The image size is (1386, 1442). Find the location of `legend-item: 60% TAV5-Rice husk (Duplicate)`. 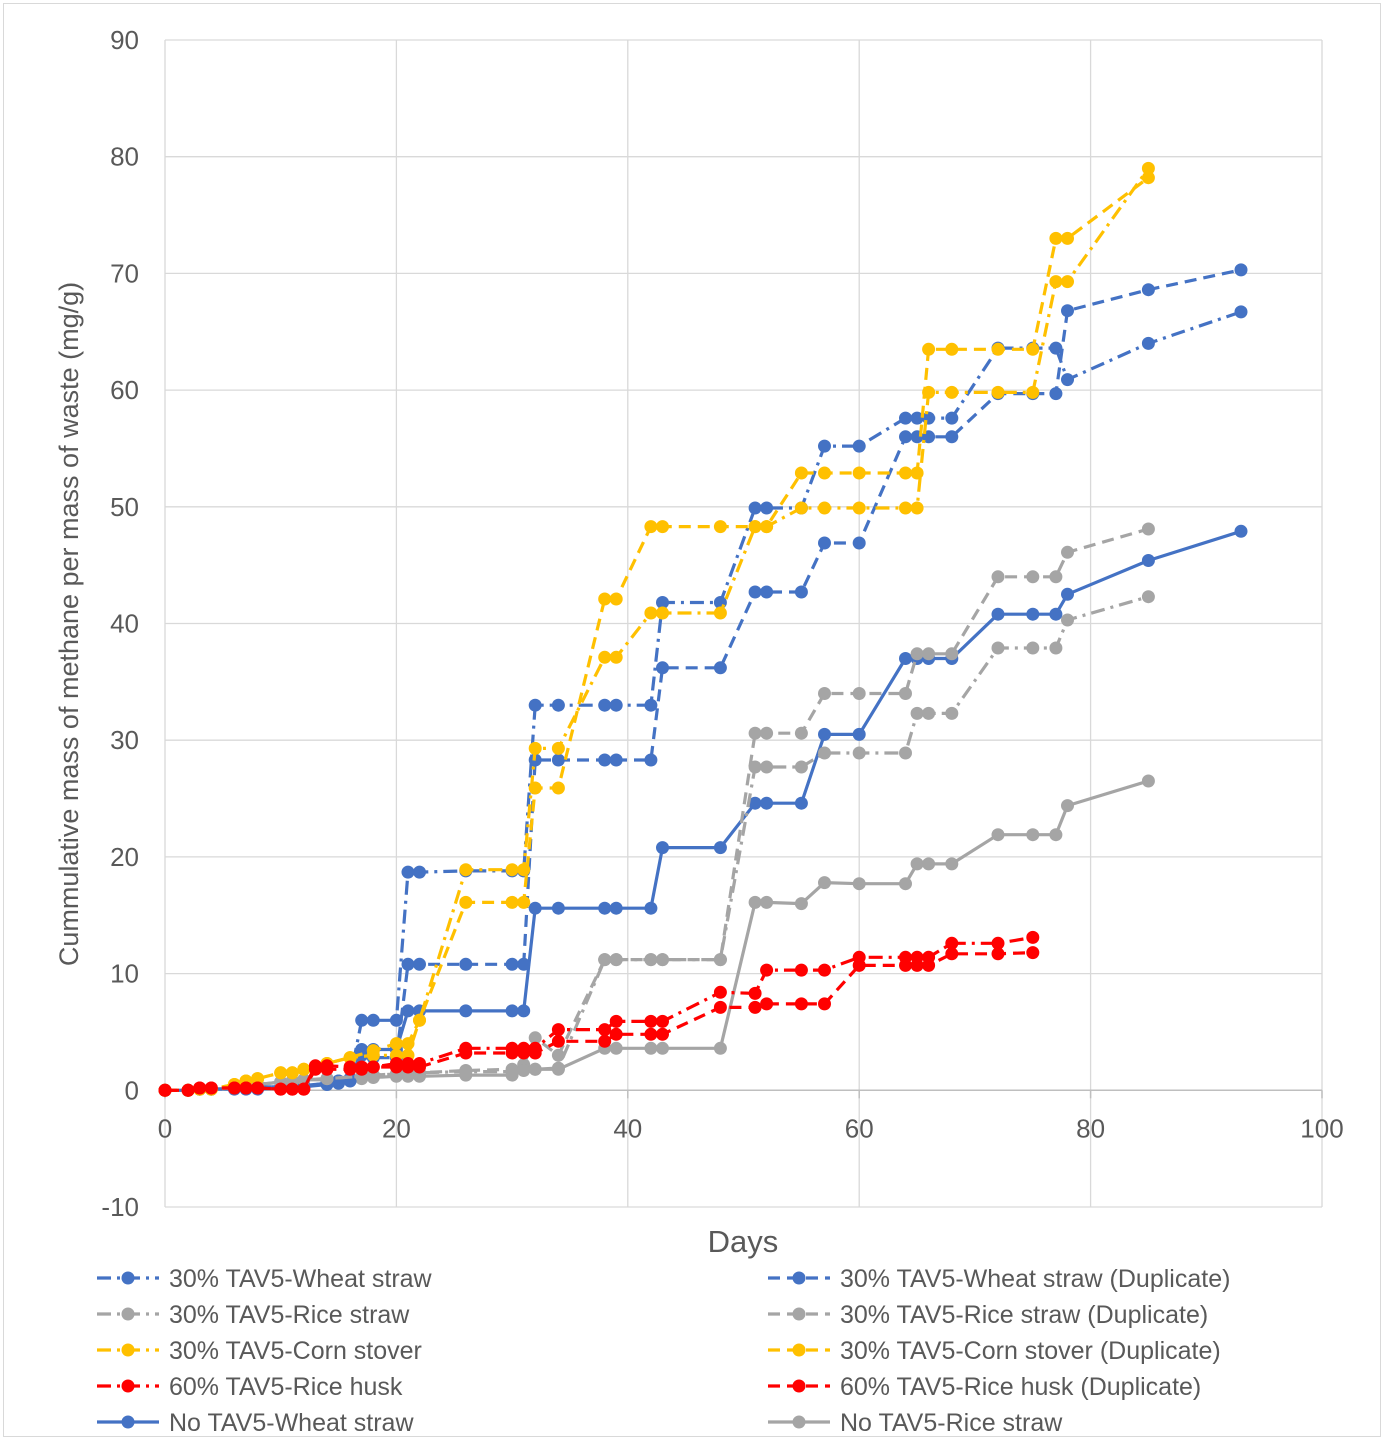

legend-item: 60% TAV5-Rice husk (Duplicate) is located at coordinates (984, 1387).